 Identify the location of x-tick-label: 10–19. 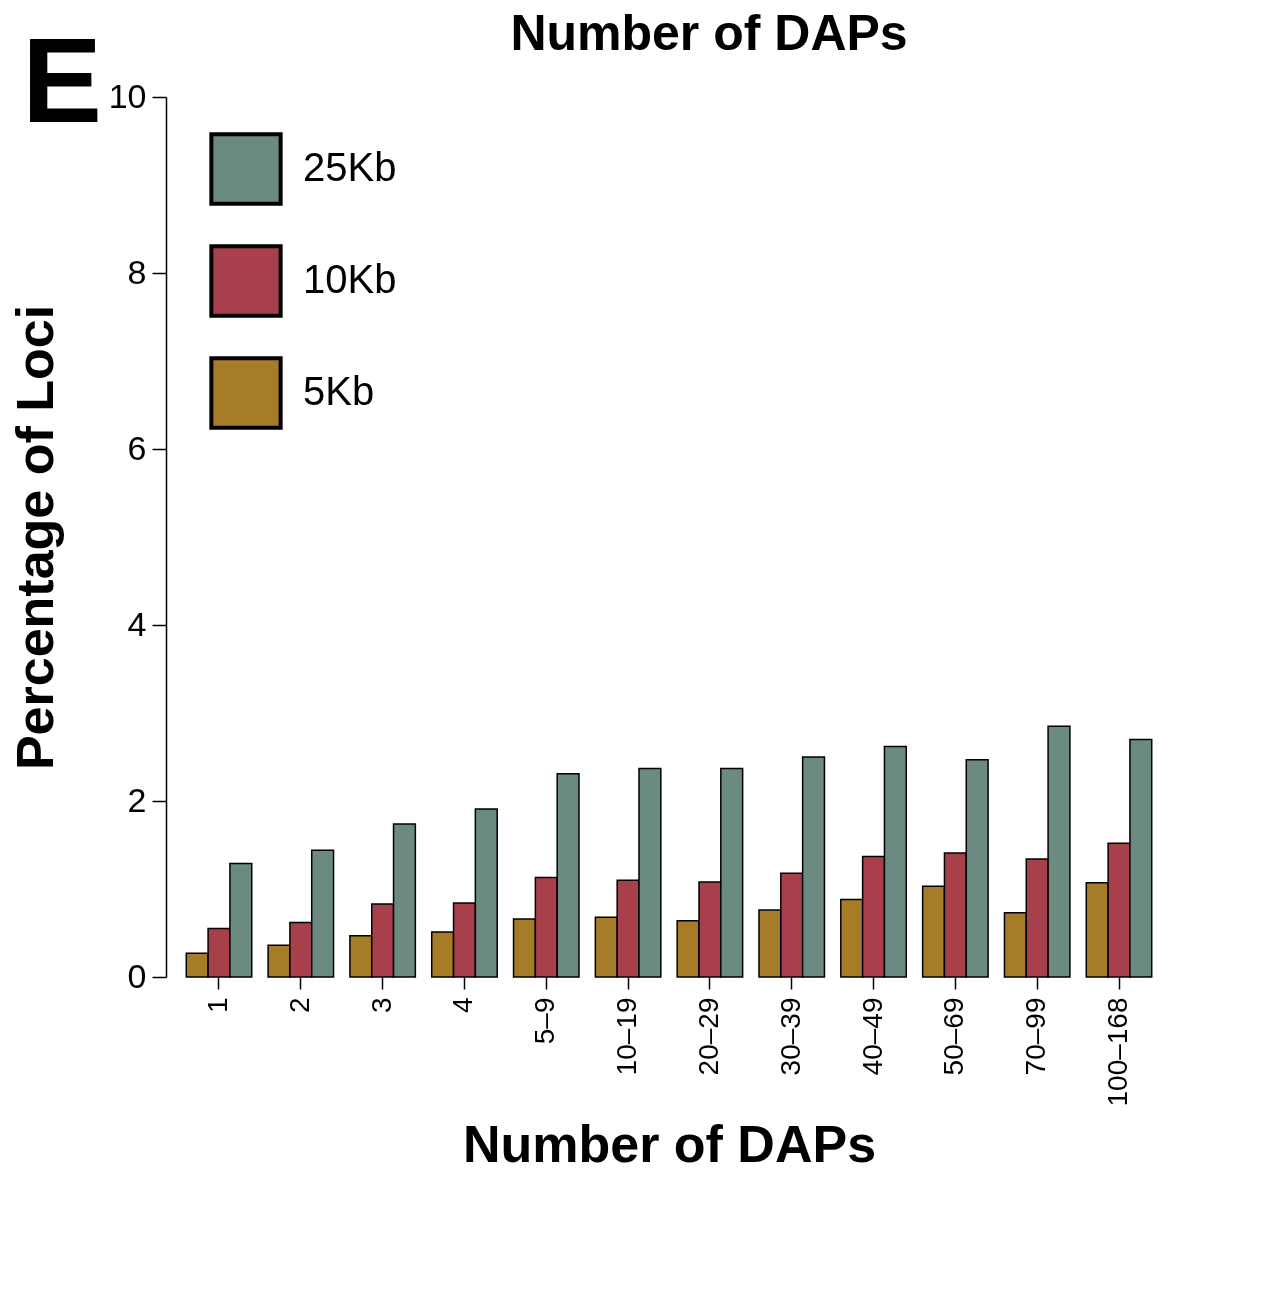
(627, 1036).